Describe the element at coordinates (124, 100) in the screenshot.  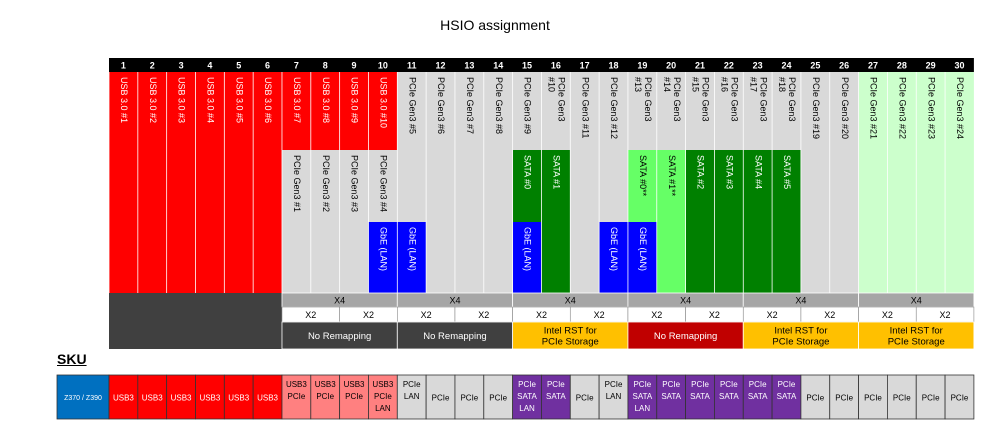
I see `lane-label: USB 3.0 #1` at that location.